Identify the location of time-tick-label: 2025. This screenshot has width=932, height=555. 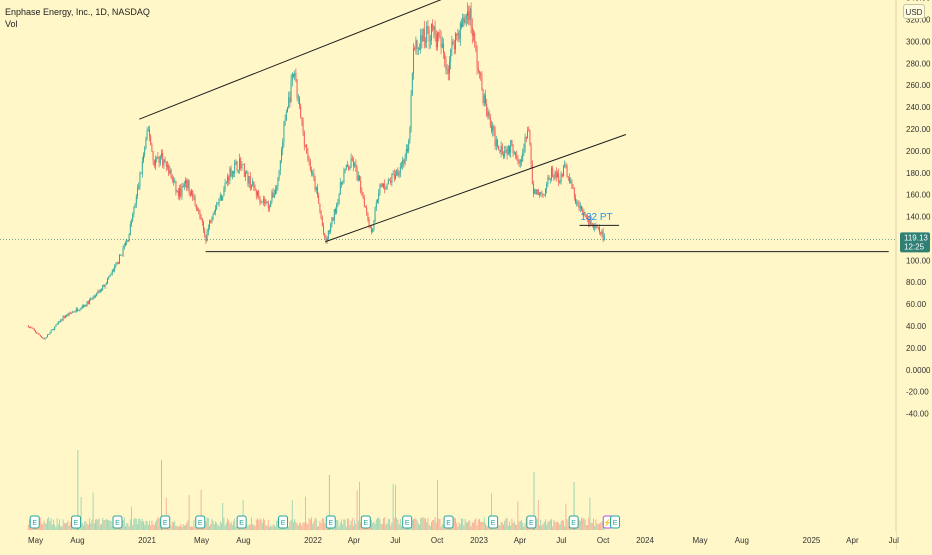
(812, 540).